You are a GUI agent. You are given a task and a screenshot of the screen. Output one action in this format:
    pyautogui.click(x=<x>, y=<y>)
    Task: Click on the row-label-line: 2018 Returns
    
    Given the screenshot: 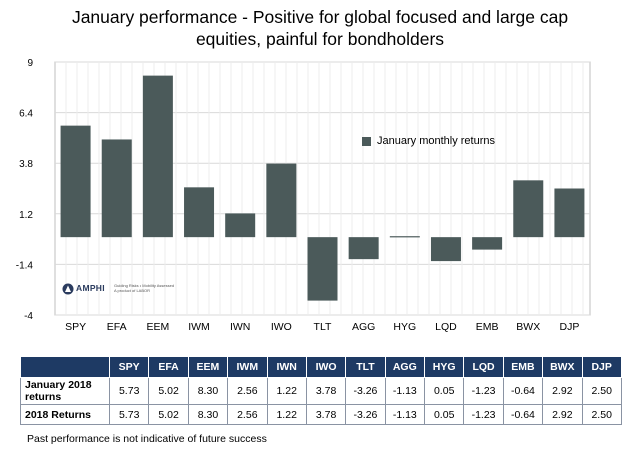 What is the action you would take?
    pyautogui.click(x=58, y=414)
    